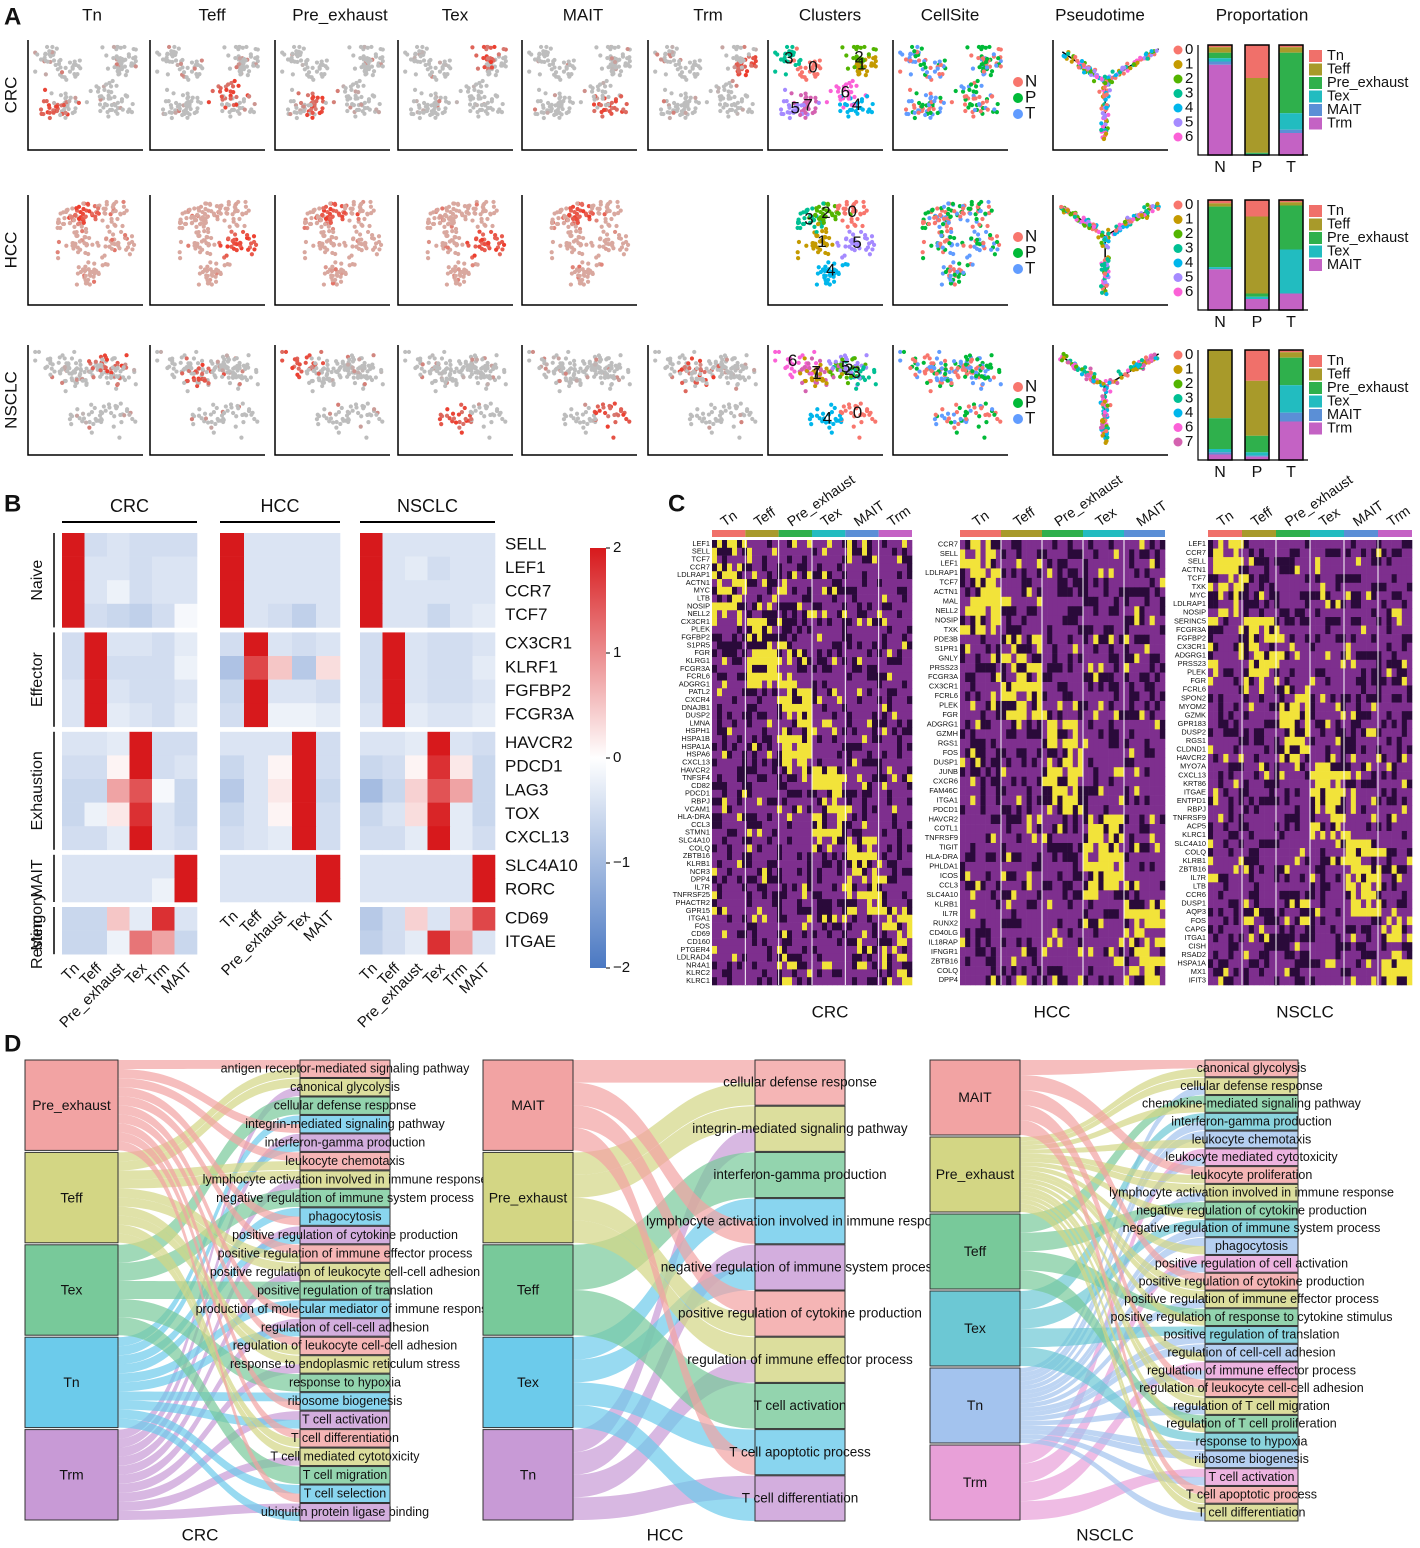 This screenshot has height=1548, width=1420. Describe the element at coordinates (792, 360) in the screenshot. I see `cluster-label: 6` at that location.